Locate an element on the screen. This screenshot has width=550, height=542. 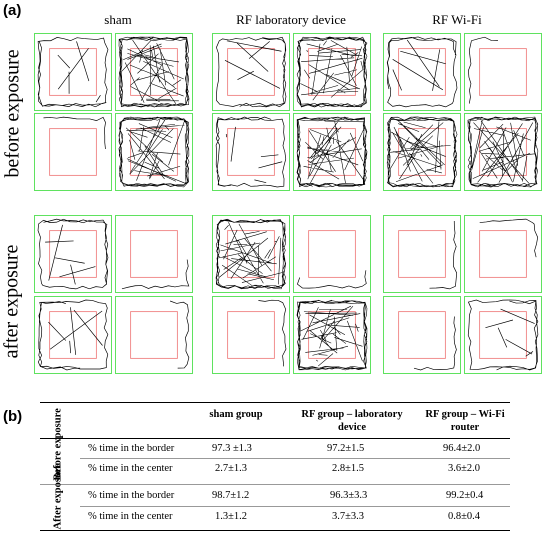
row-value: 97.2±1.5 is located at coordinates (346, 448).